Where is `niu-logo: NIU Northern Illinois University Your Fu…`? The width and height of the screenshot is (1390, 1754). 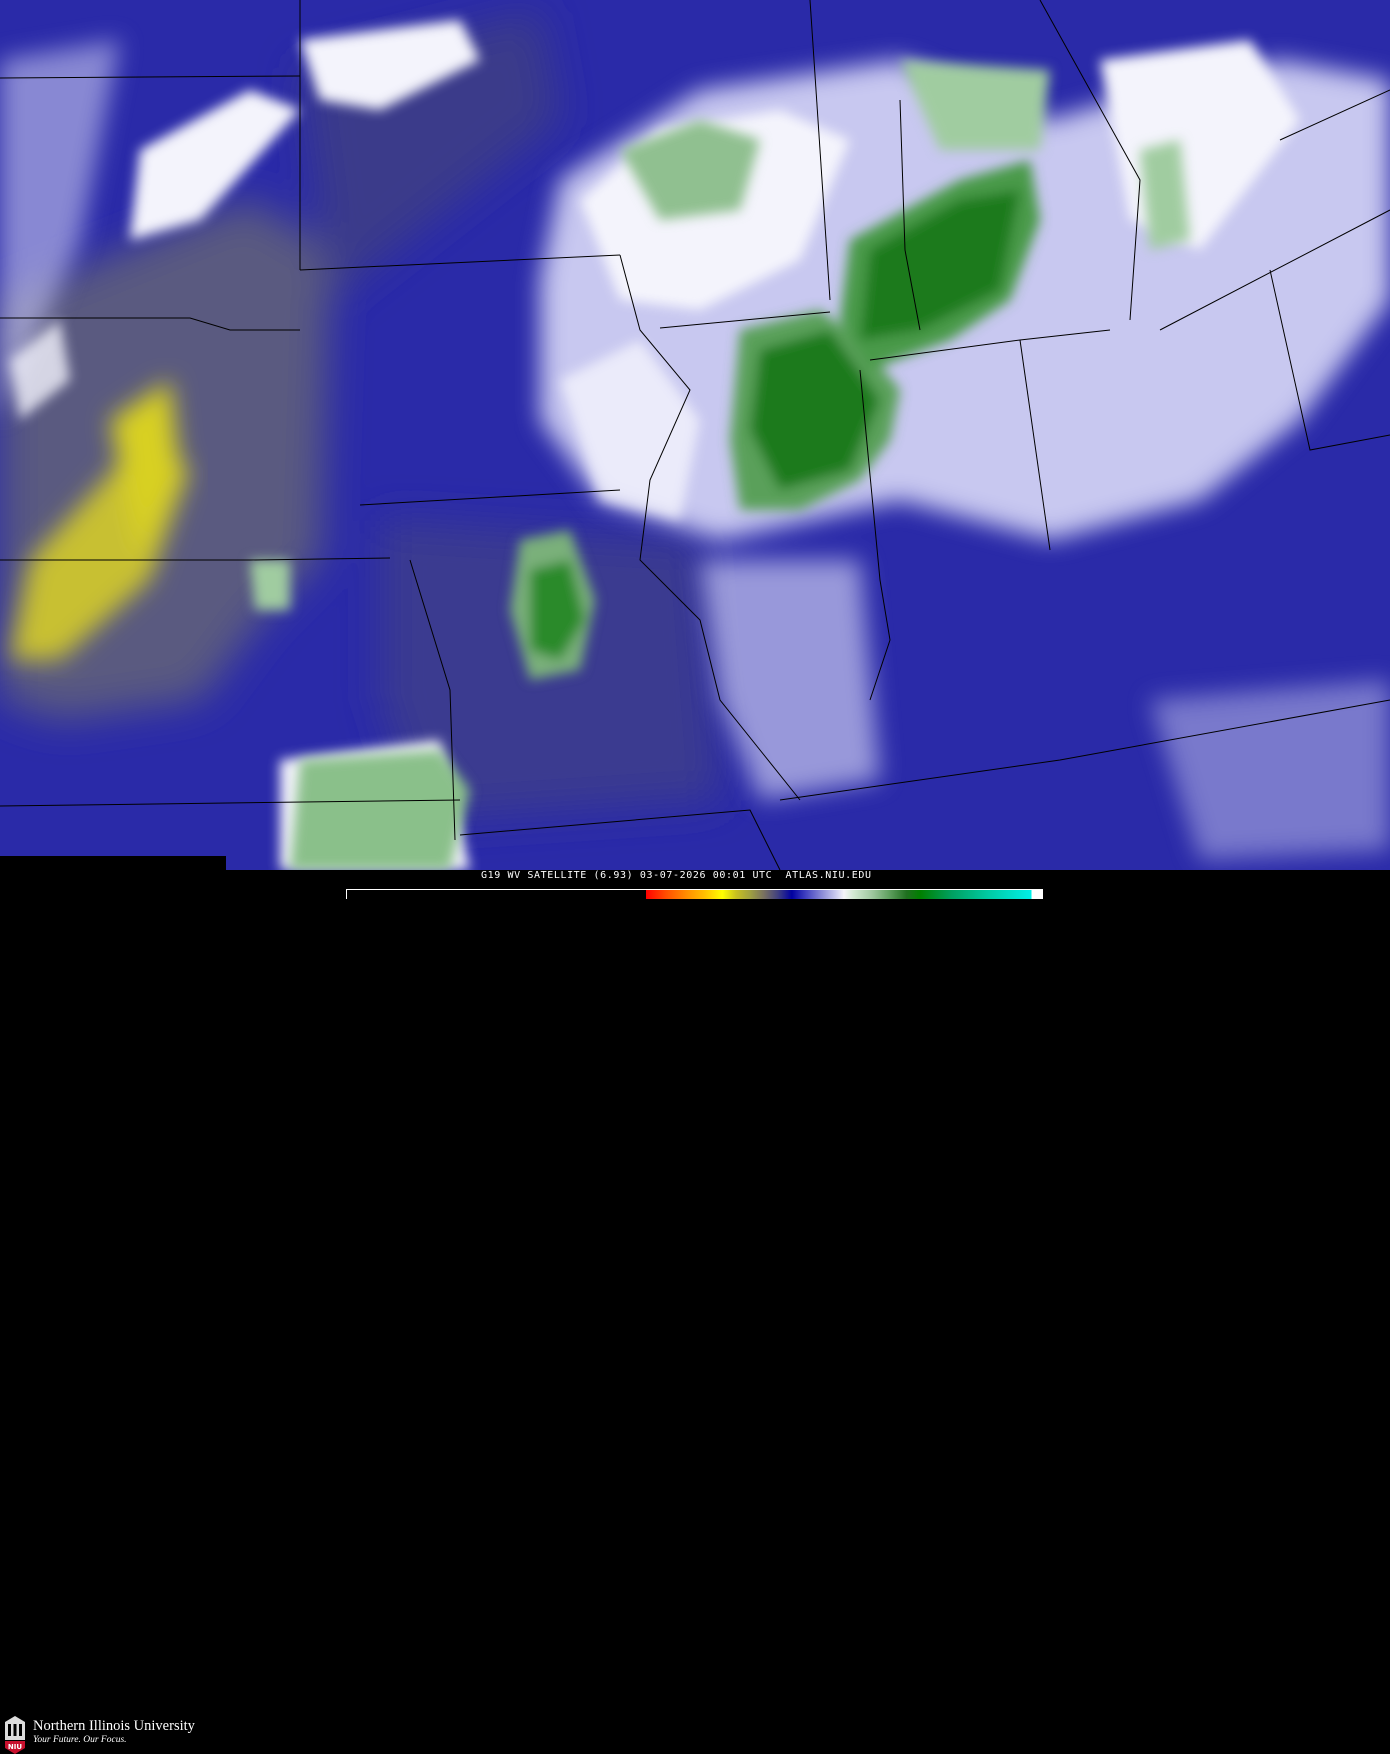 niu-logo: NIU Northern Illinois University Your Fu… is located at coordinates (113, 1305).